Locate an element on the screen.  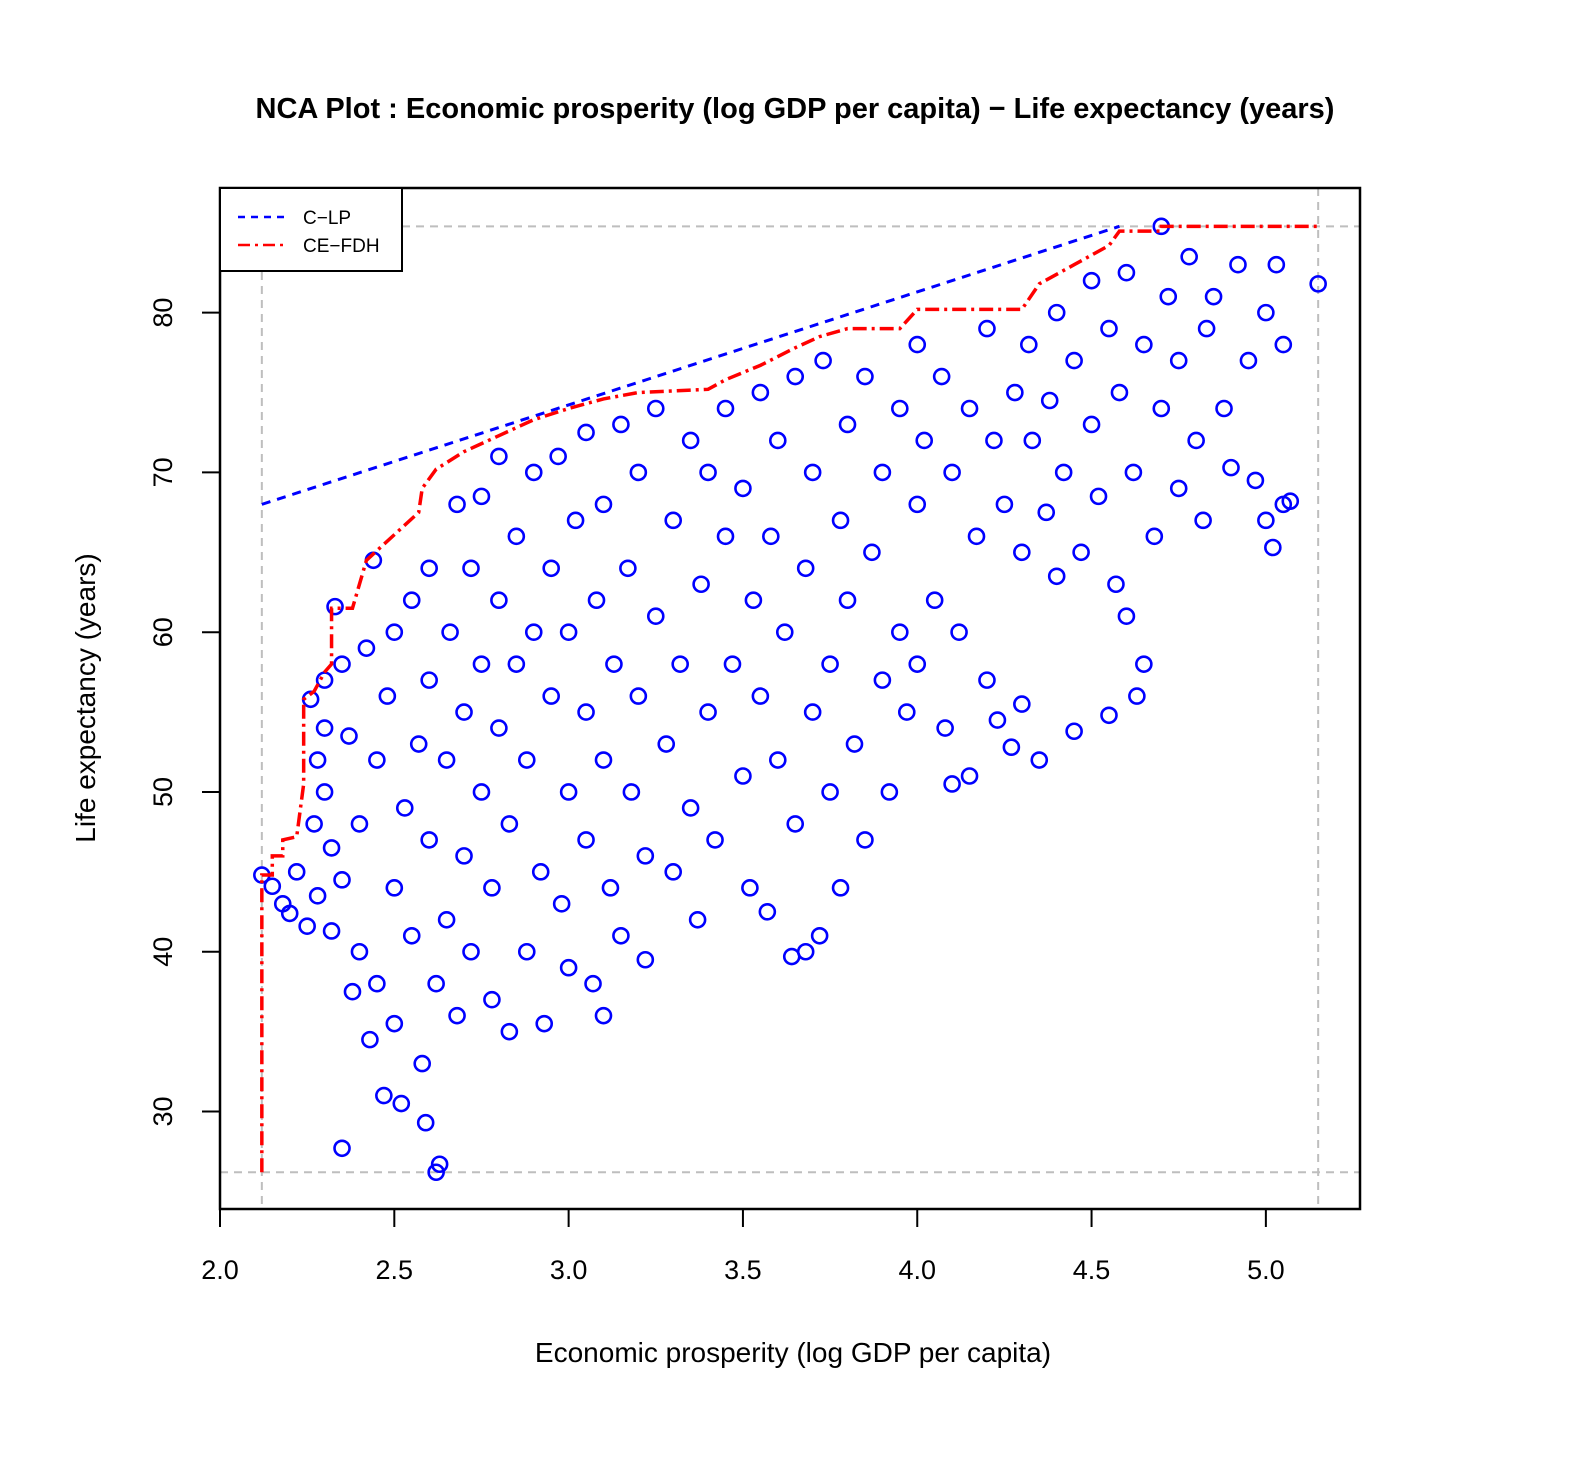
x-tick-label: 3.0 is located at coordinates (569, 1270).